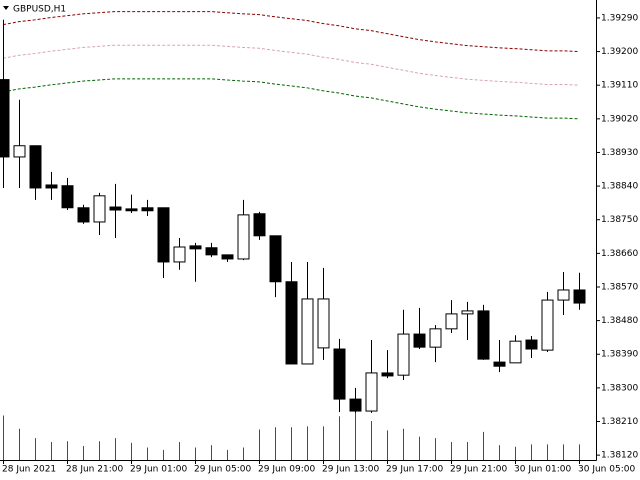  I want to click on y-tick-label: 1.38840, so click(619, 187).